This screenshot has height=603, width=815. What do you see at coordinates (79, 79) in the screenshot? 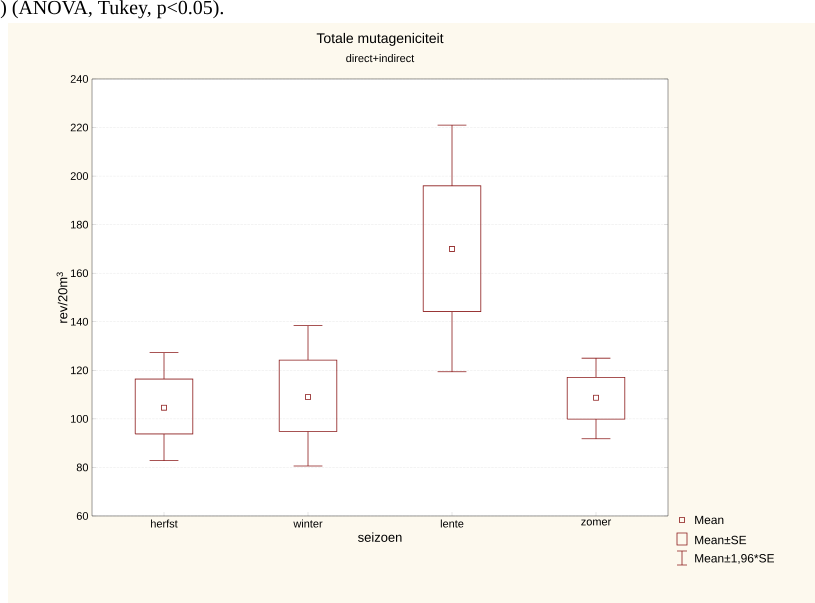
I see `y-tick-label: 240` at bounding box center [79, 79].